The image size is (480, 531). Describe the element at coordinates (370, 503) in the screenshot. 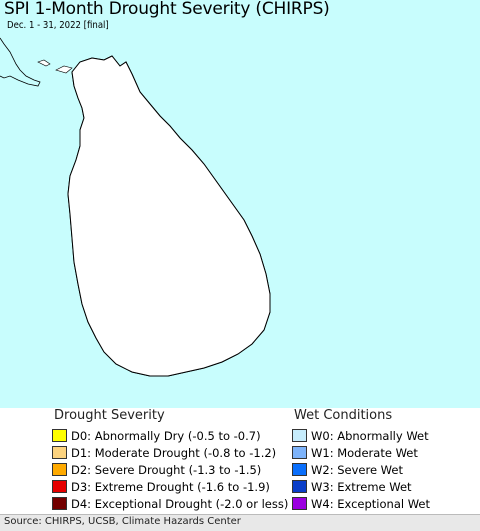

I see `w4-label: W4: Exceptional Wet` at that location.